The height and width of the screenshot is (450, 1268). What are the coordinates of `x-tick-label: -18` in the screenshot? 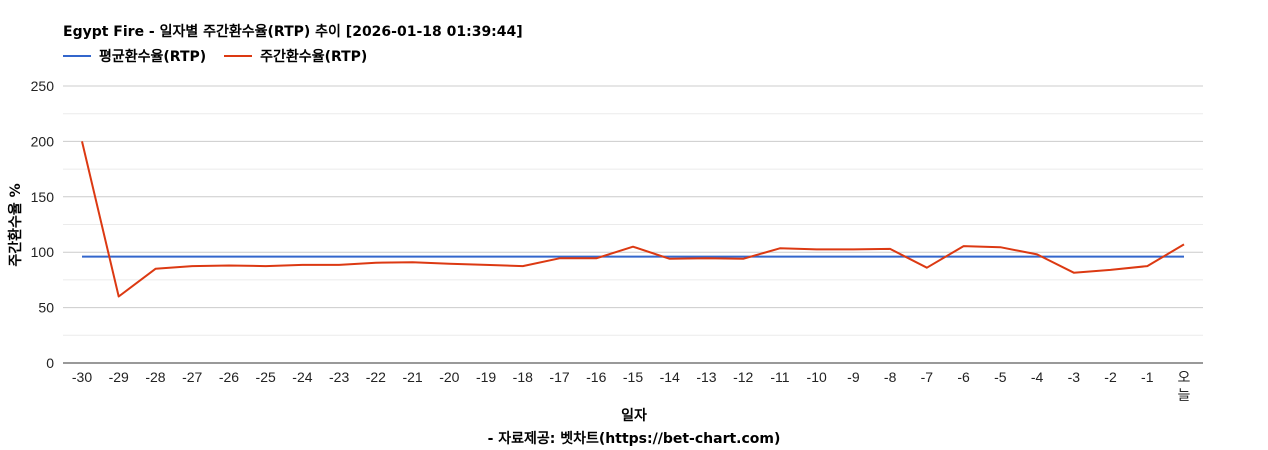 It's located at (523, 377).